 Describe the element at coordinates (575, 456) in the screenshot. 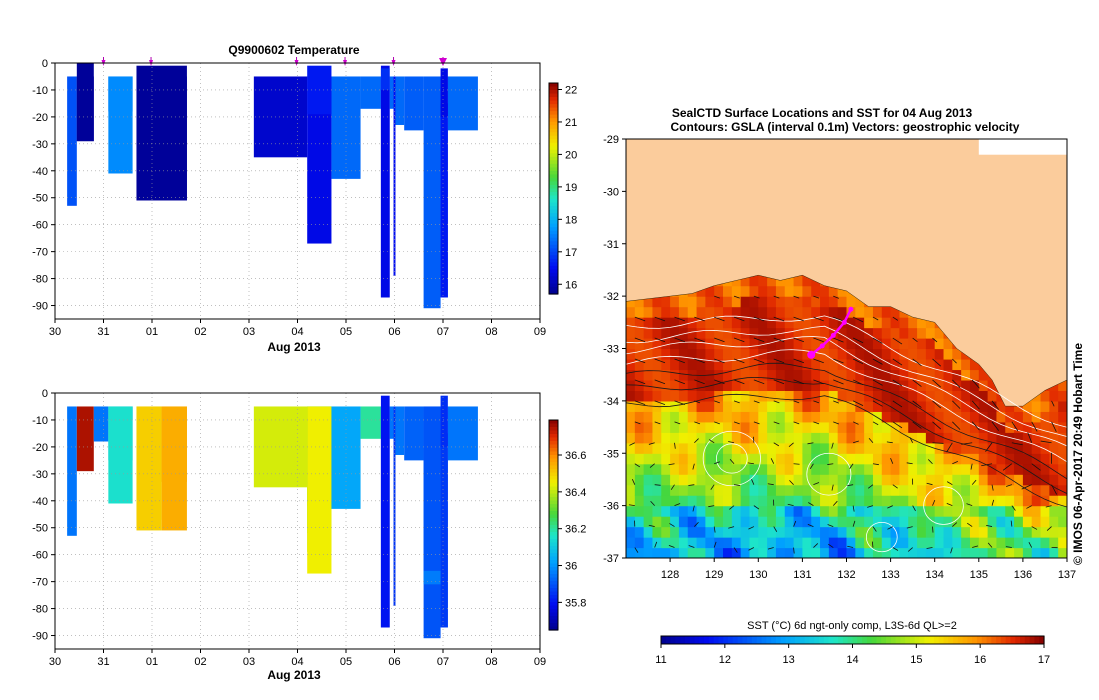

I see `s-colorbar-tick-label-4: 36.6` at that location.